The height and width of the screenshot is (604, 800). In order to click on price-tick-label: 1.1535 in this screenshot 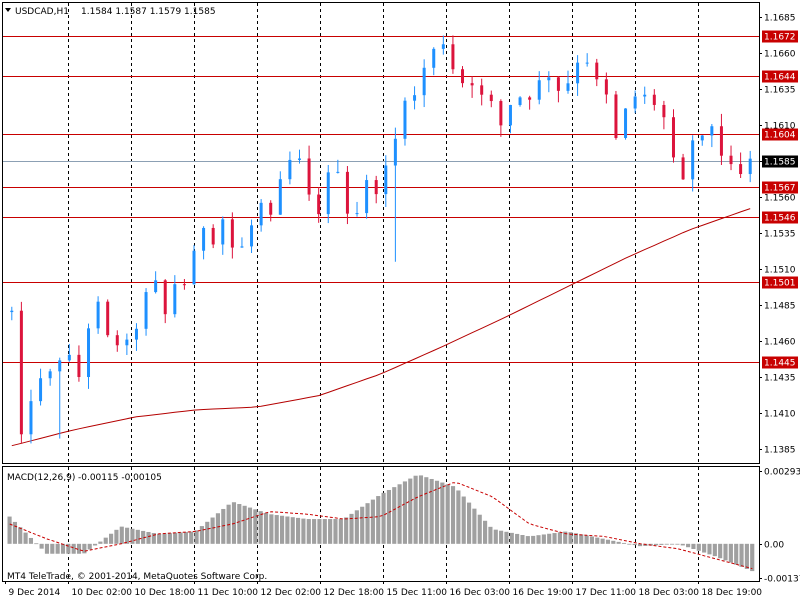, I will do `click(780, 235)`.